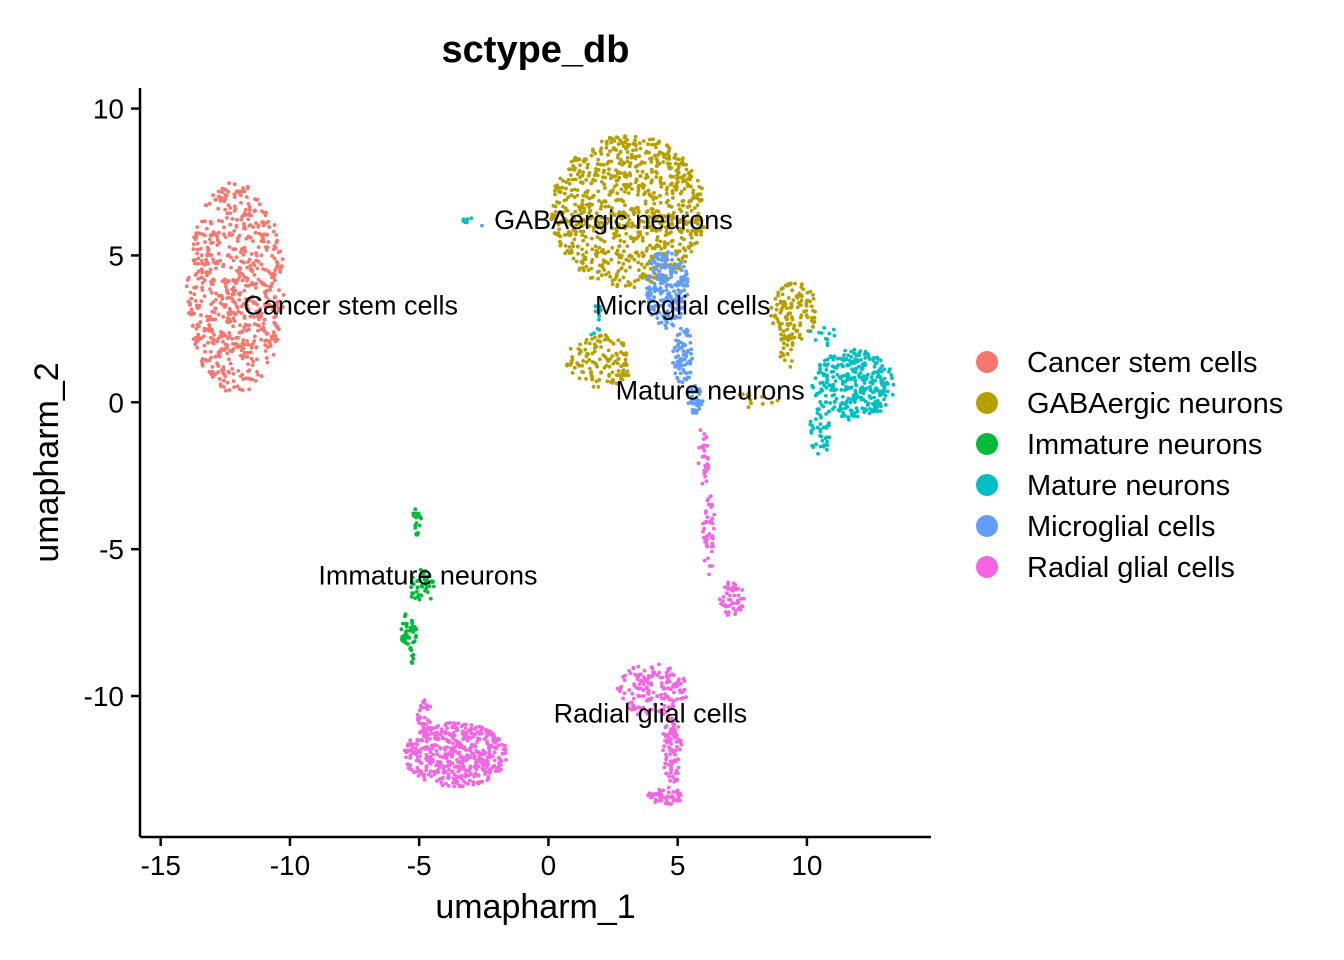 The width and height of the screenshot is (1344, 960). Describe the element at coordinates (160, 865) in the screenshot. I see `x-tick-label: -15` at that location.